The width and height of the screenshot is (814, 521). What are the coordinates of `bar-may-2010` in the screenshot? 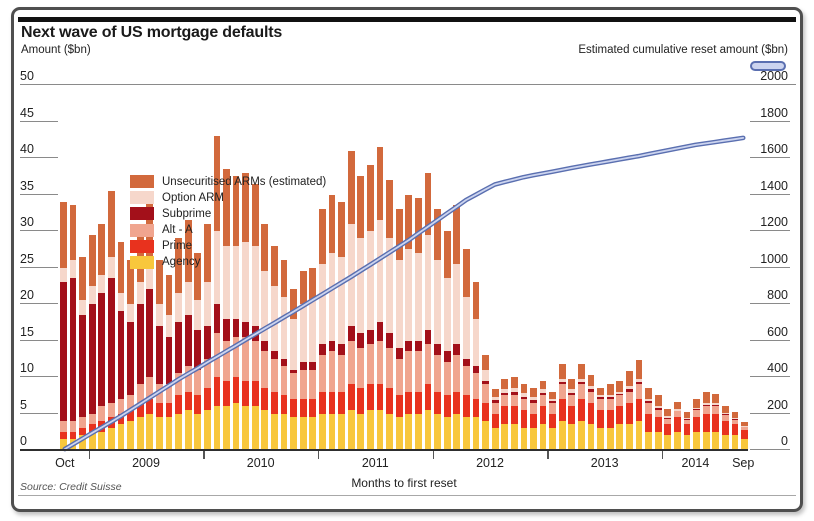 It's located at (246, 311).